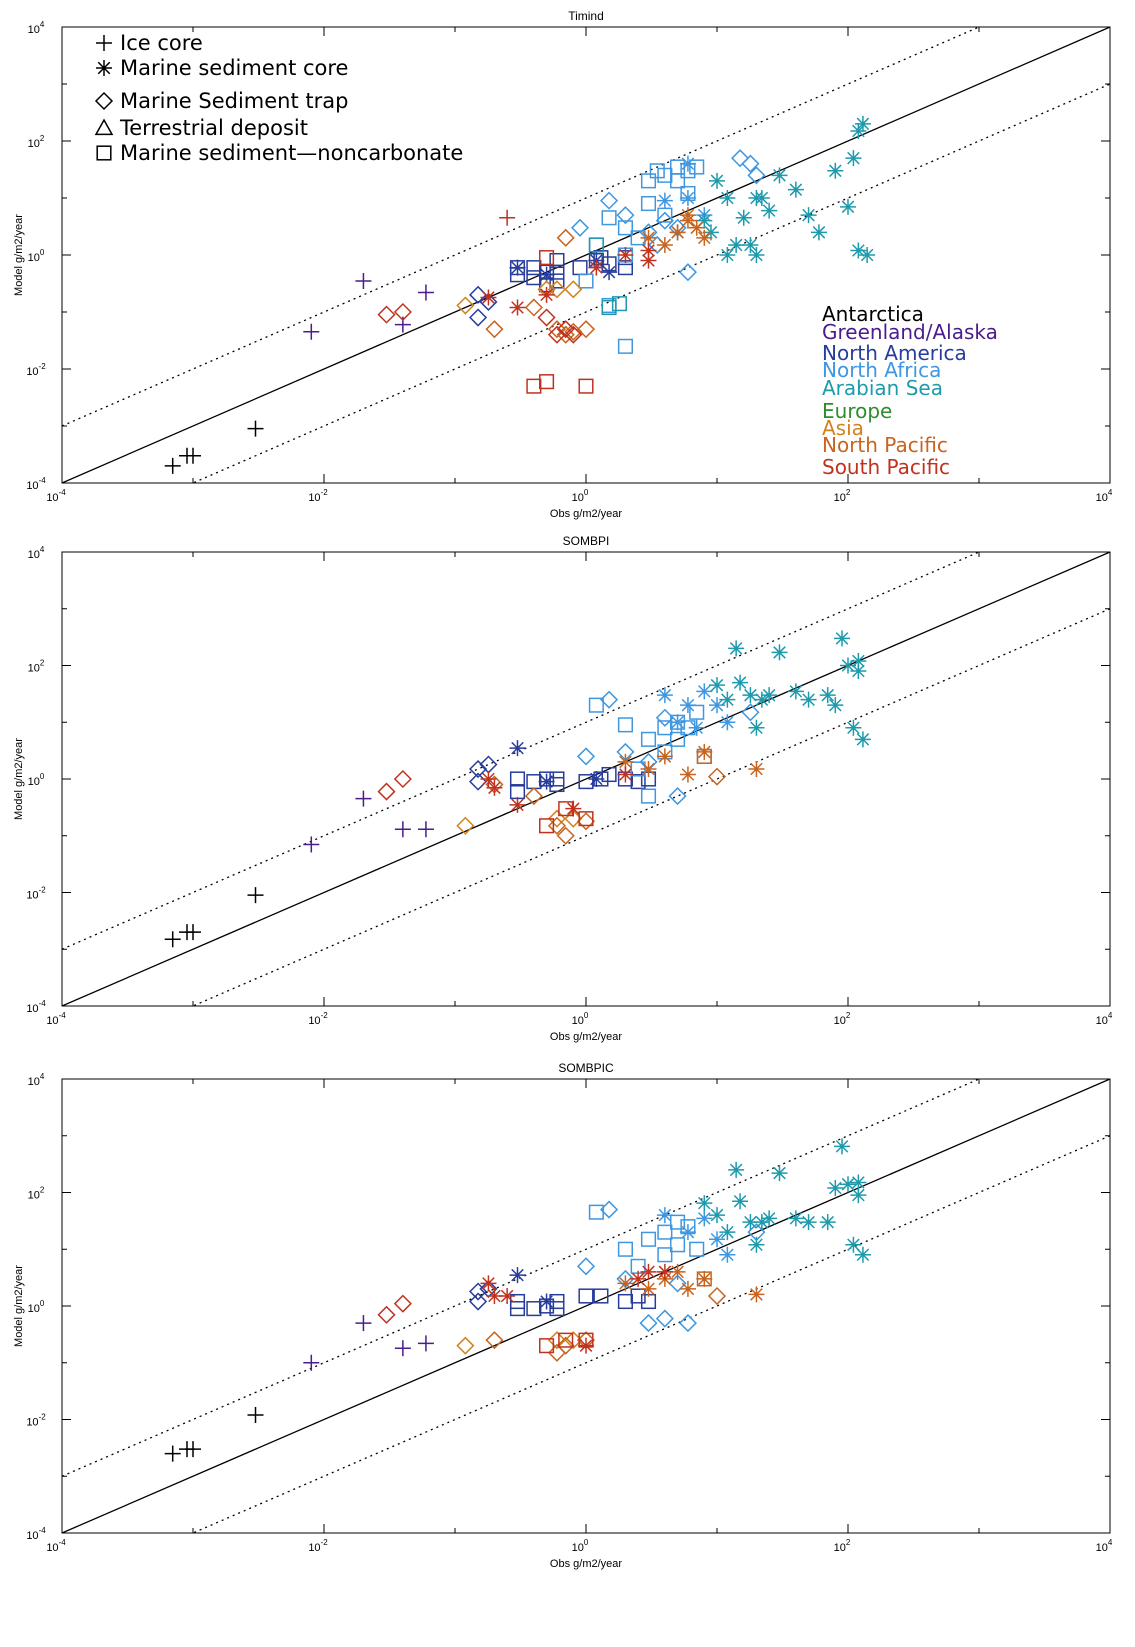 The width and height of the screenshot is (1135, 1647). I want to click on region-legend-label: North Pacific, so click(885, 445).